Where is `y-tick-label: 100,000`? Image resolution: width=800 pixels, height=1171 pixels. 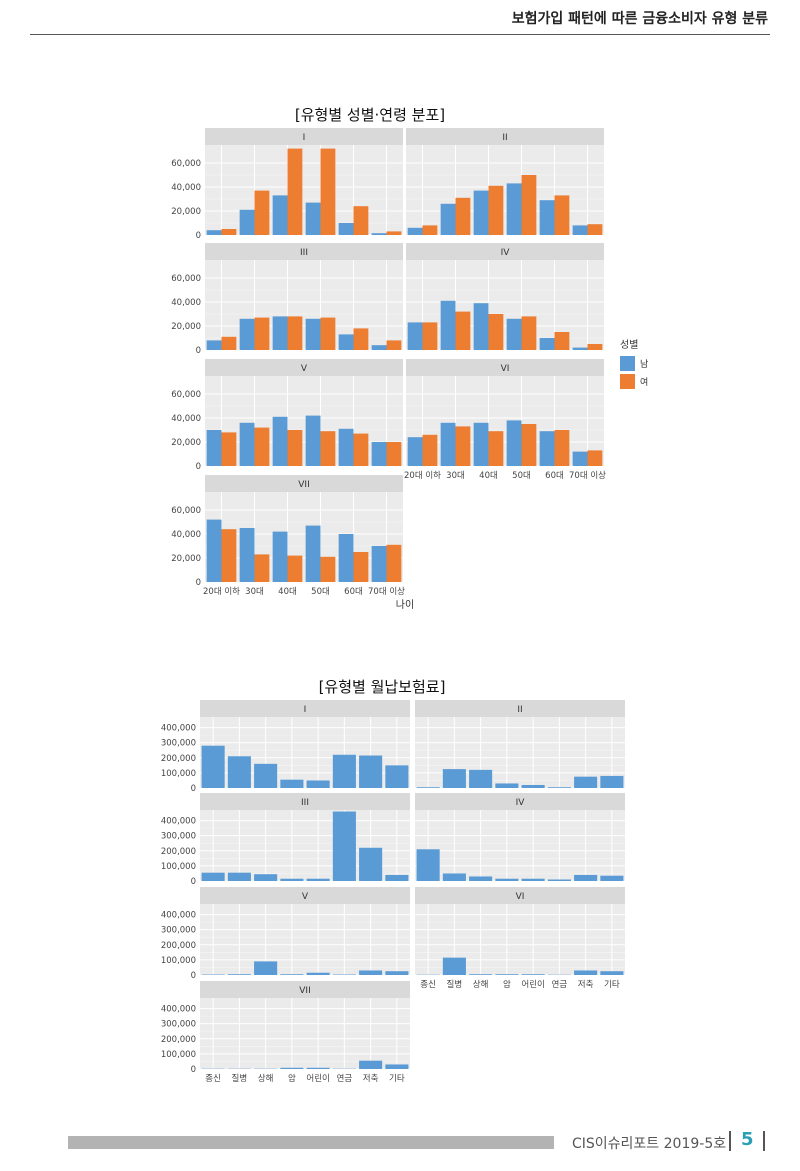
y-tick-label: 100,000 is located at coordinates (178, 1055).